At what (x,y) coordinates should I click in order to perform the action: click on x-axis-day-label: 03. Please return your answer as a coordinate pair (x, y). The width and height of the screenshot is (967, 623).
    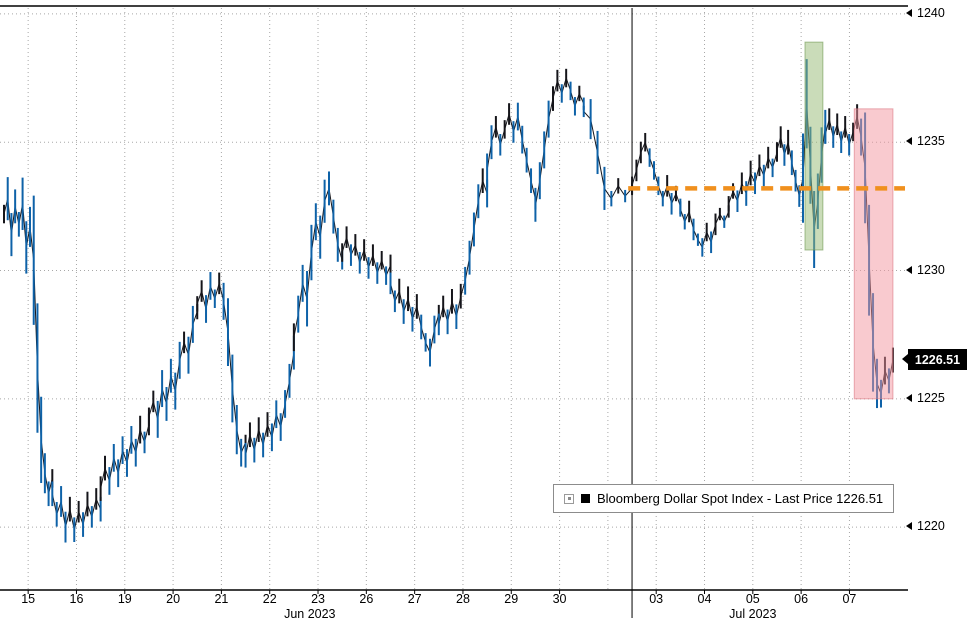
    Looking at the image, I should click on (656, 599).